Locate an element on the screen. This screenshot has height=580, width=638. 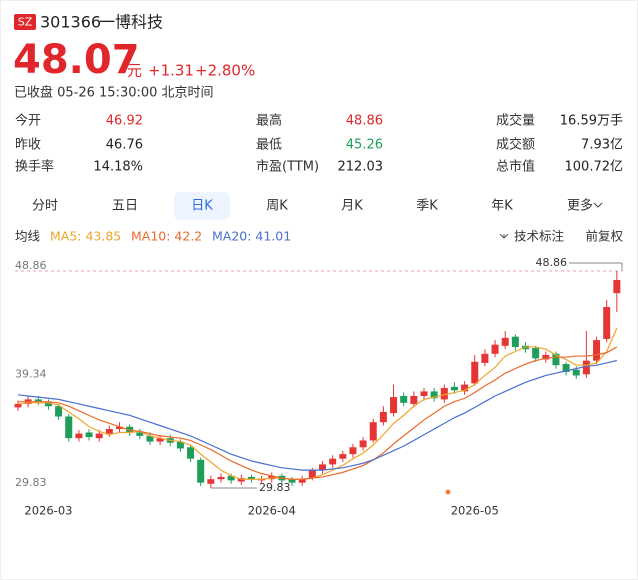
stat-label: 换手率 is located at coordinates (34, 167).